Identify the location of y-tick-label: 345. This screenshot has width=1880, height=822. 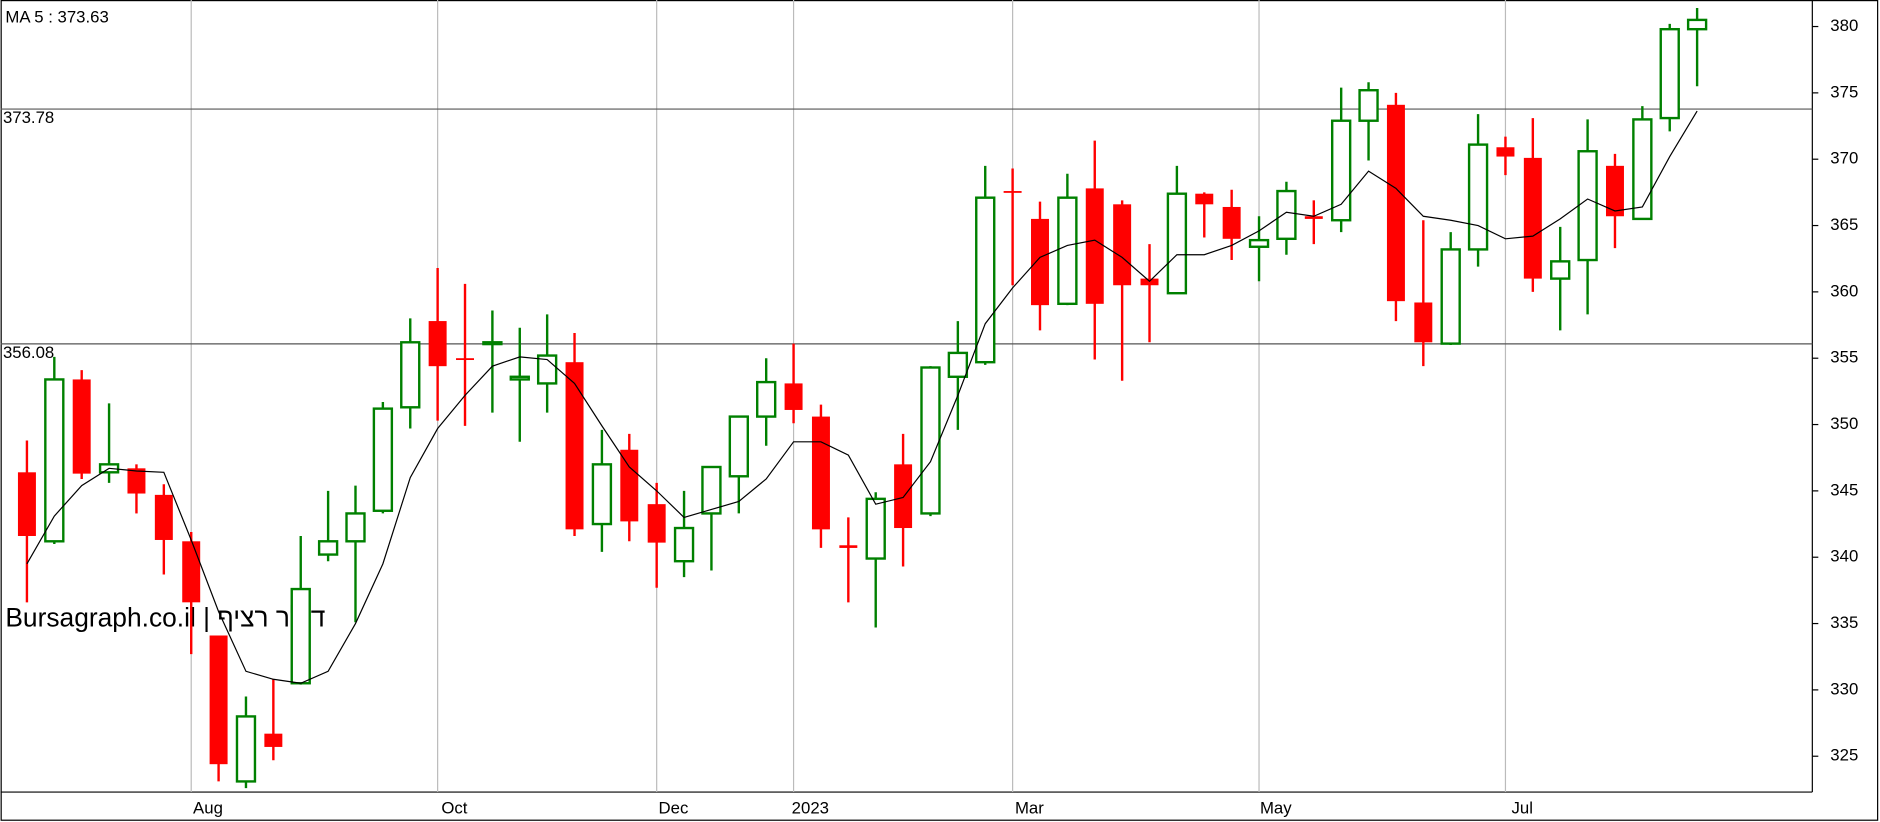
(1844, 489).